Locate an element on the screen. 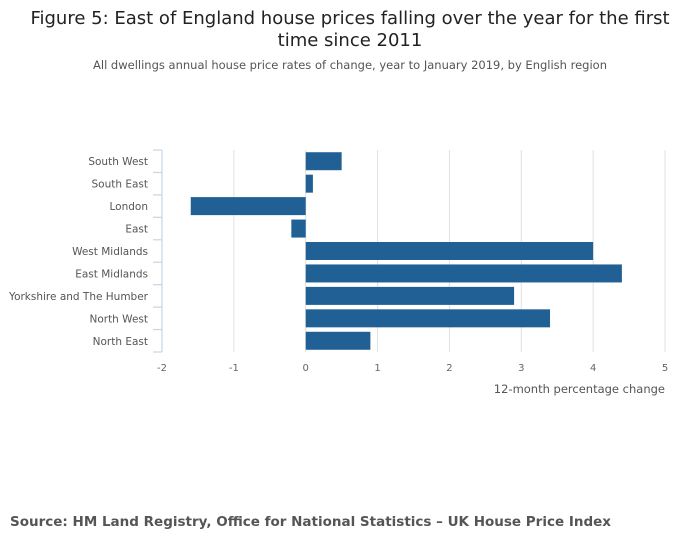 The height and width of the screenshot is (549, 700). y-category-label: South West is located at coordinates (118, 162).